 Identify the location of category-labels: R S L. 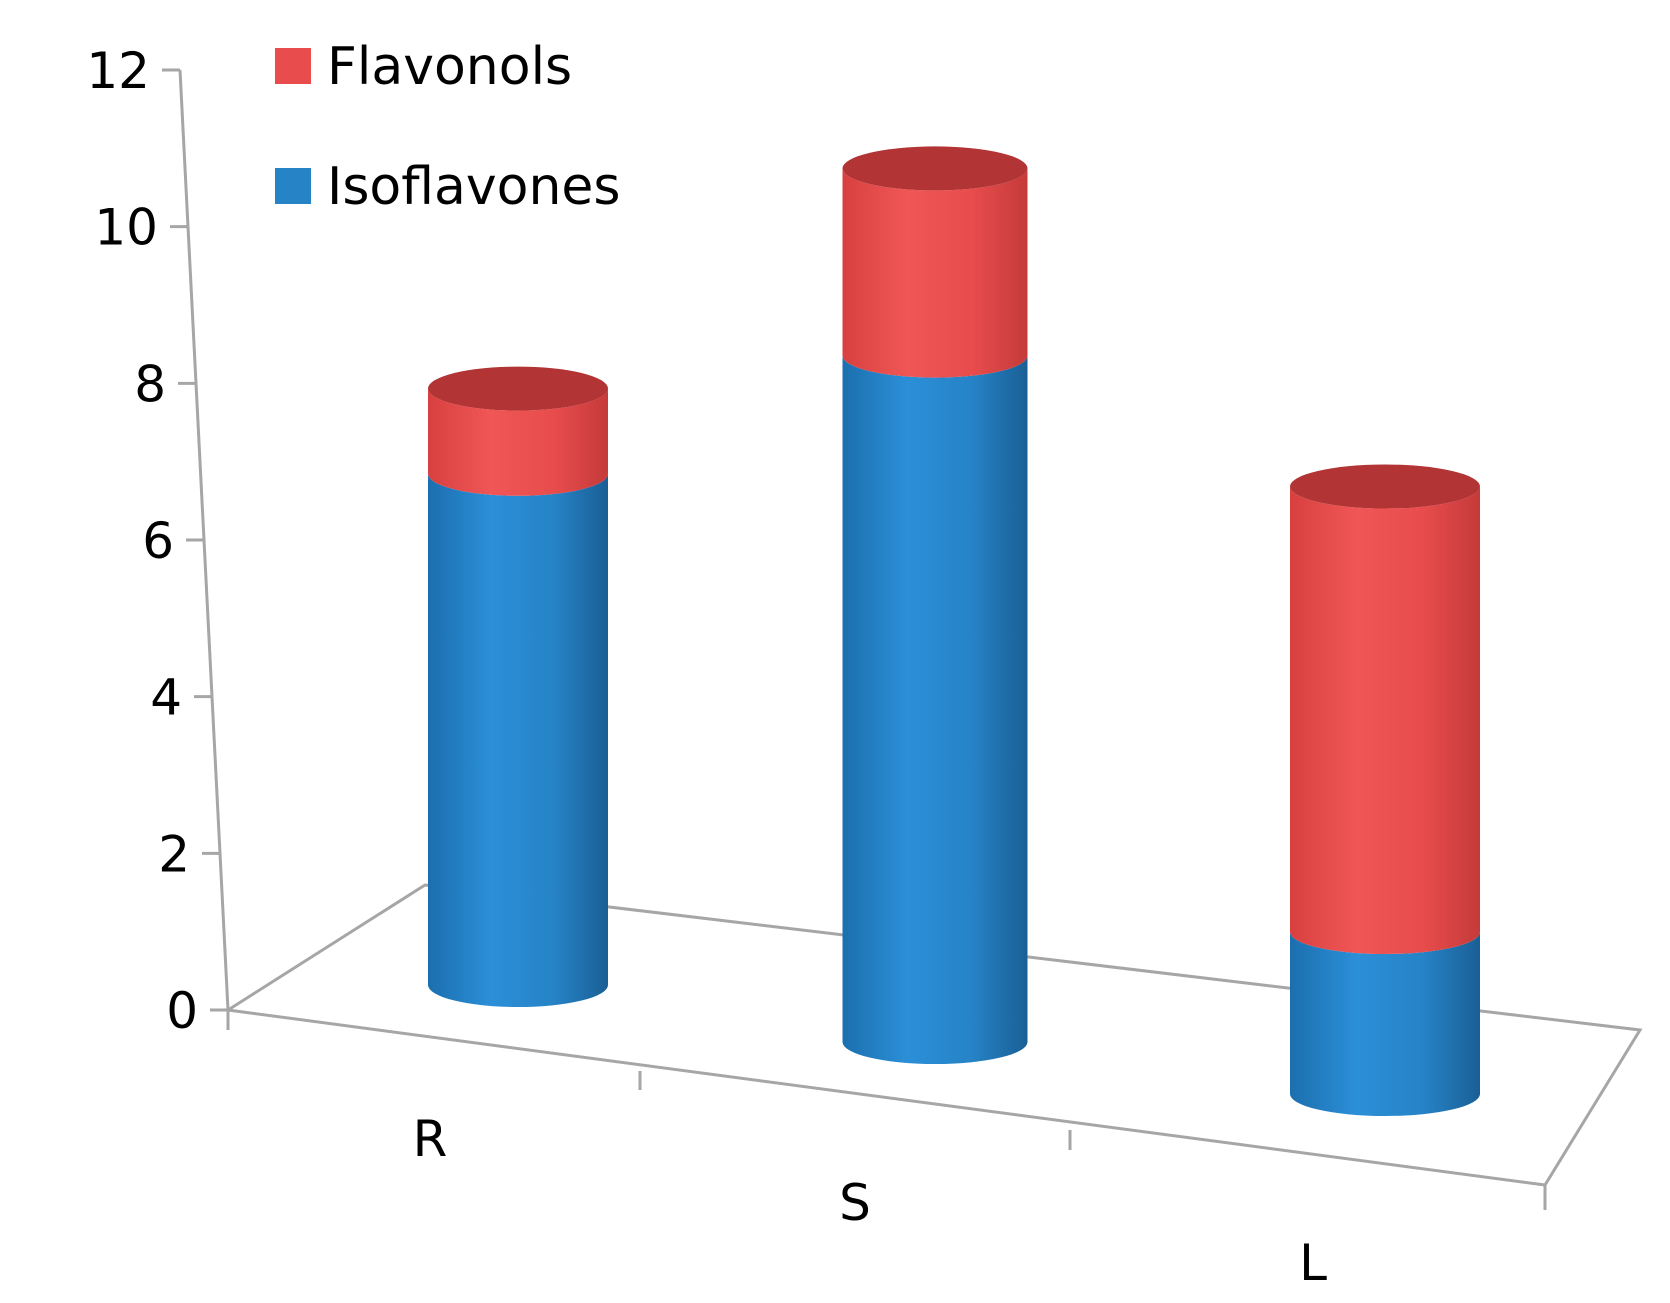
(870, 1201).